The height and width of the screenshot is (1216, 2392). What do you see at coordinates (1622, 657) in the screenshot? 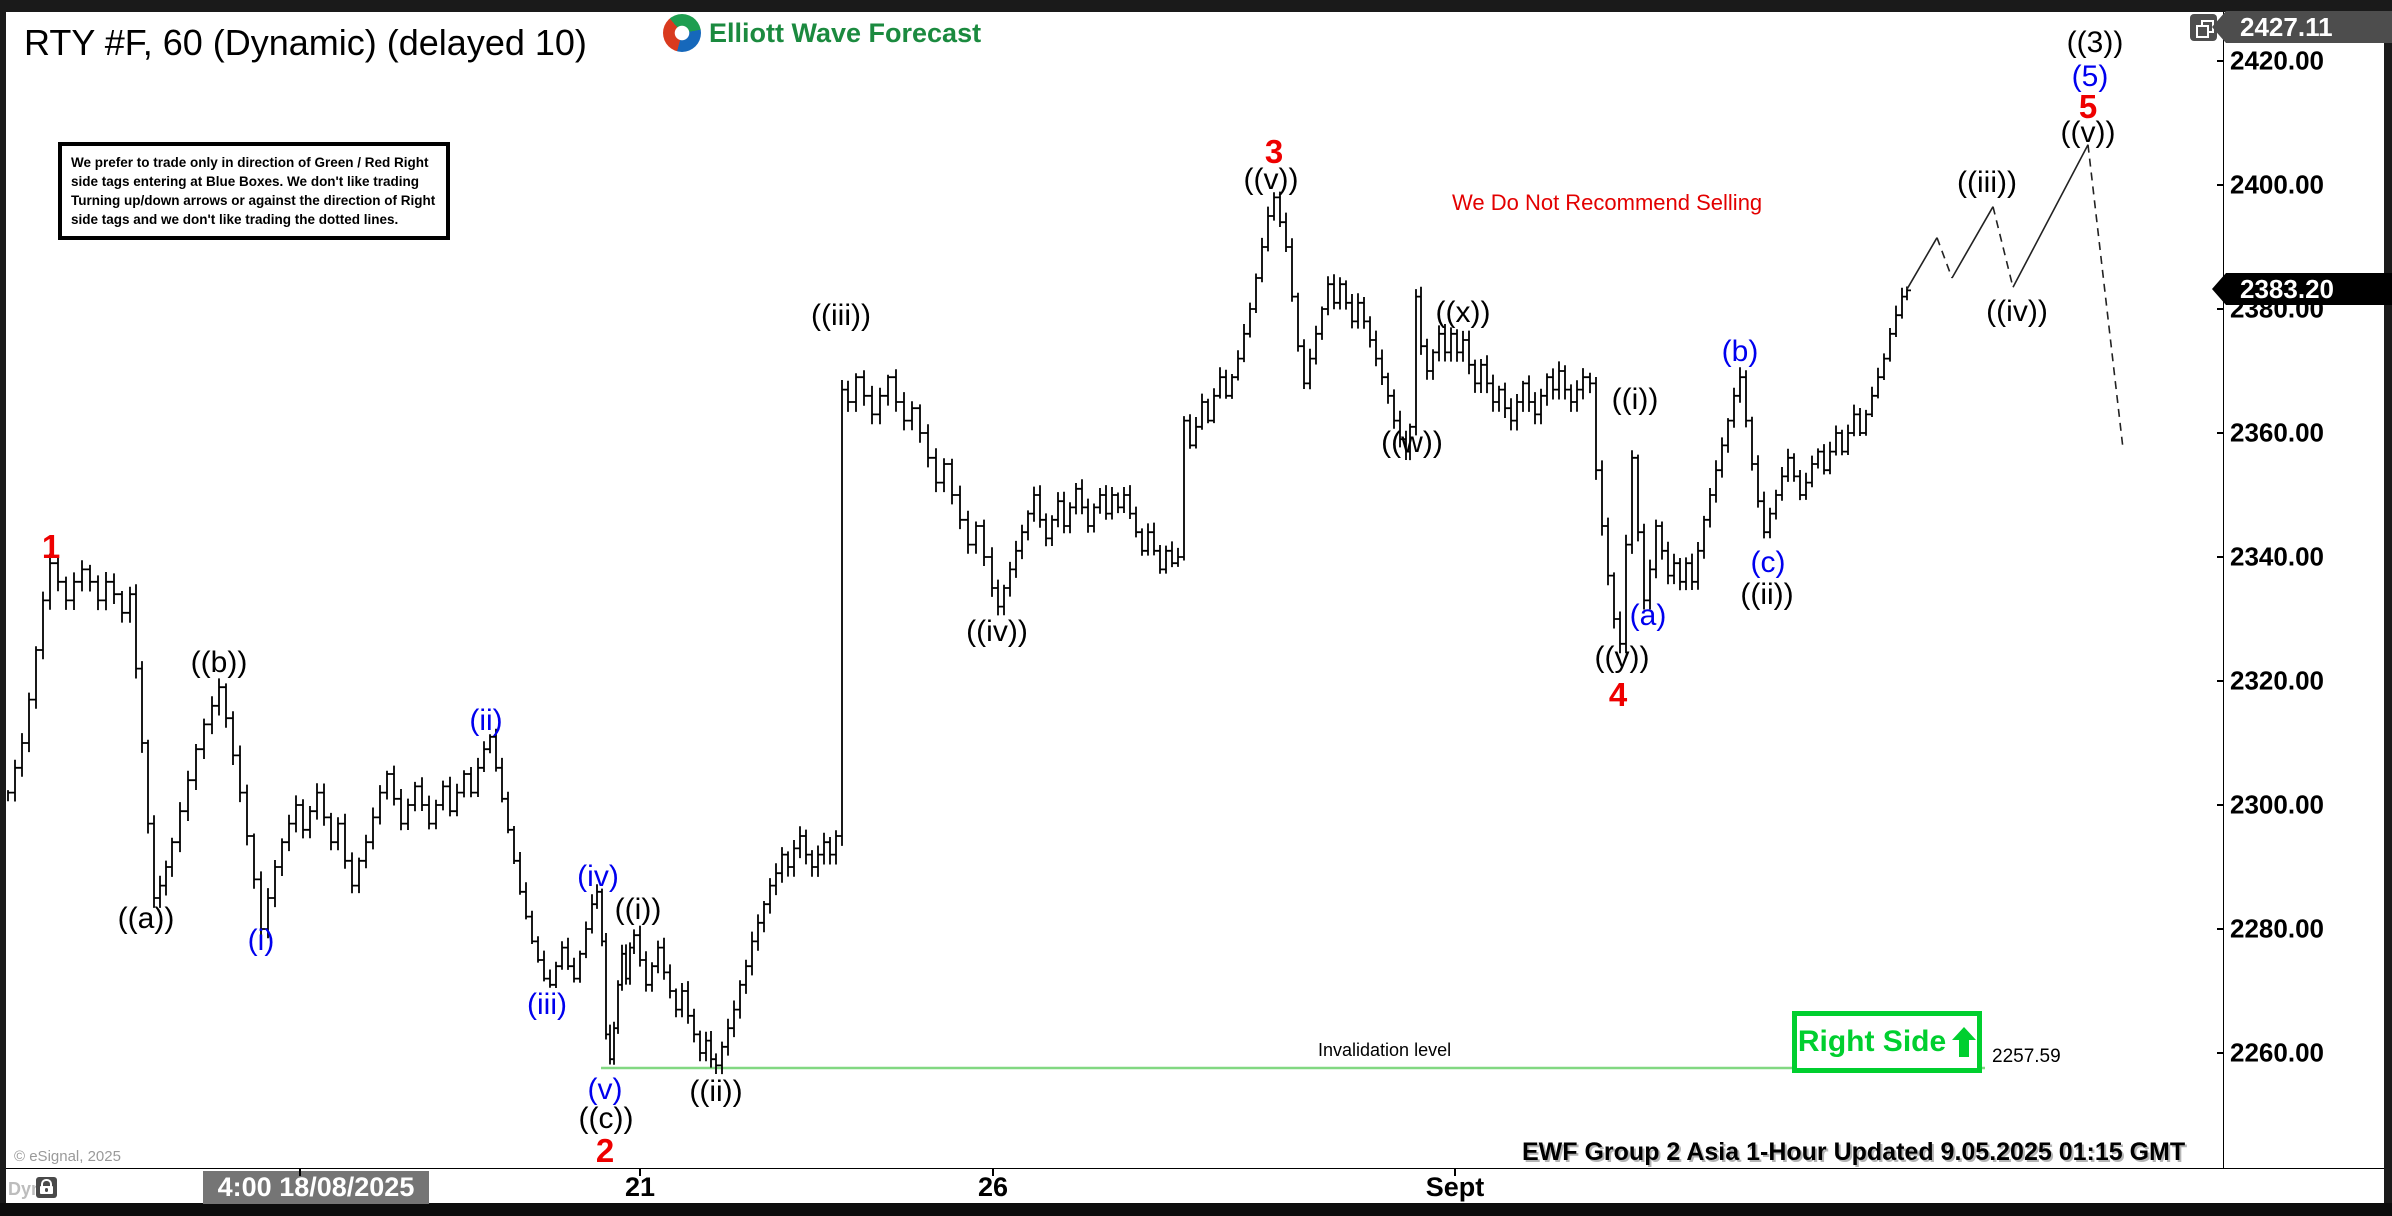
I see `wave-label-y-black: ((y))` at bounding box center [1622, 657].